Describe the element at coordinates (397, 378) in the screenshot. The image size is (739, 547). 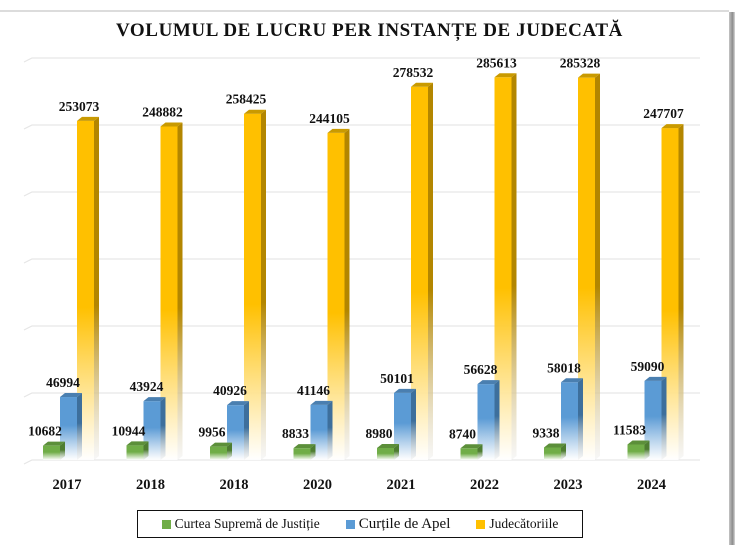
I see `data-label: 50101` at that location.